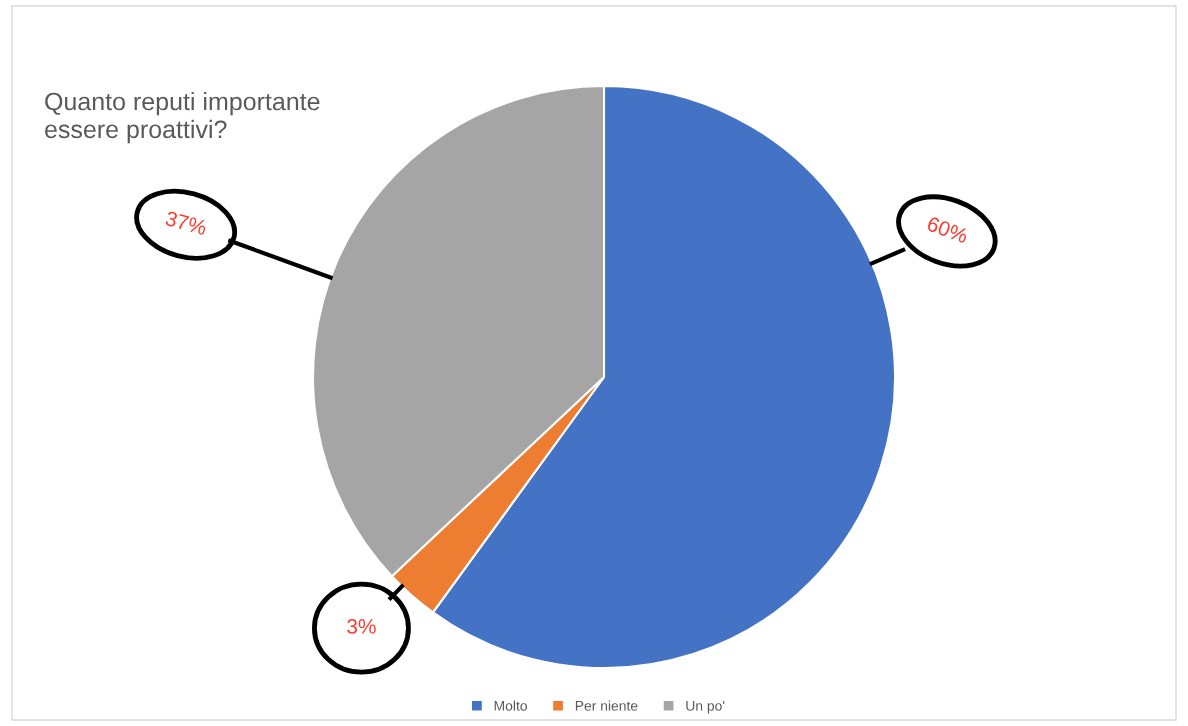  What do you see at coordinates (705, 707) in the screenshot?
I see `legend-label: Un po'` at bounding box center [705, 707].